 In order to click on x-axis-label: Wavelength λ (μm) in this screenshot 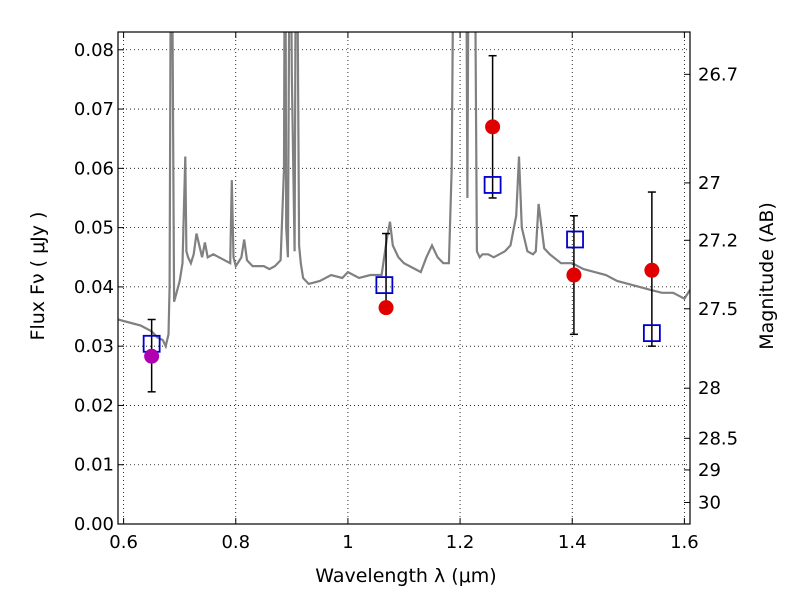, I will do `click(405, 576)`.